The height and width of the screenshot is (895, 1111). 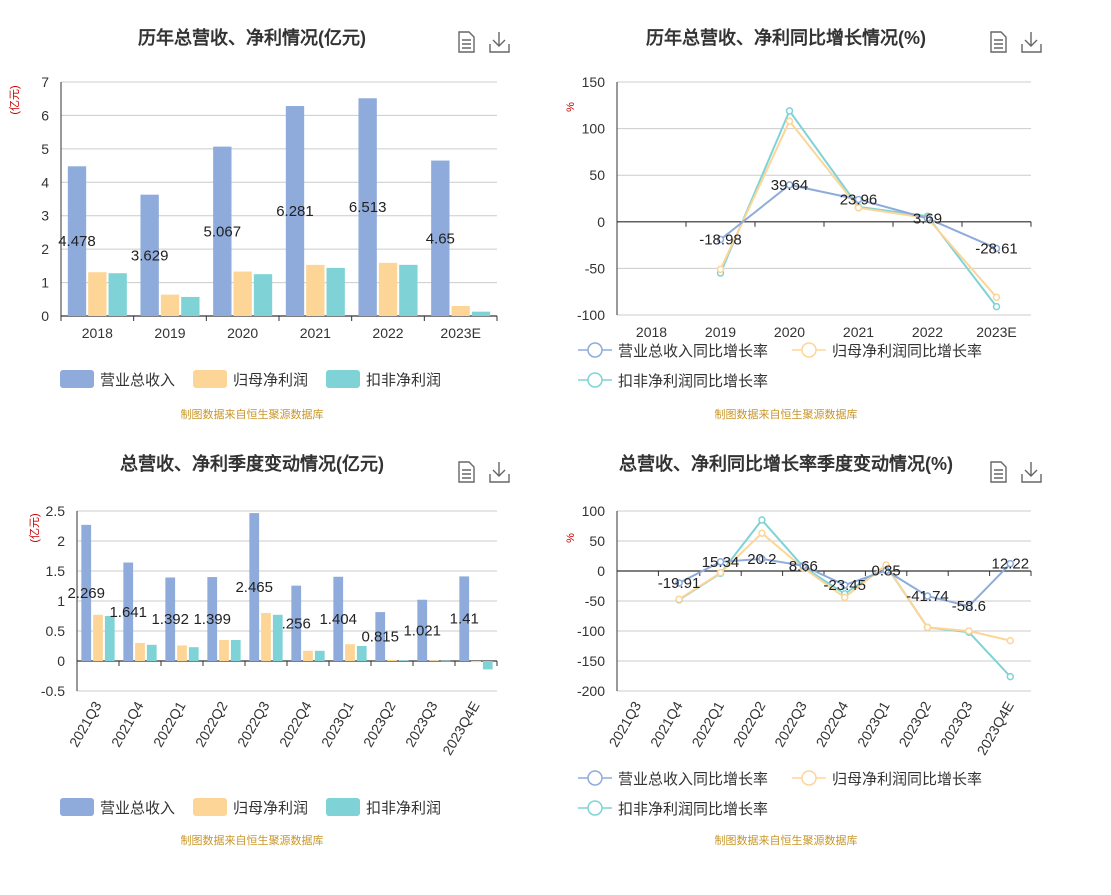 What do you see at coordinates (832, 723) in the screenshot?
I see `x-tick-label: 2022Q4` at bounding box center [832, 723].